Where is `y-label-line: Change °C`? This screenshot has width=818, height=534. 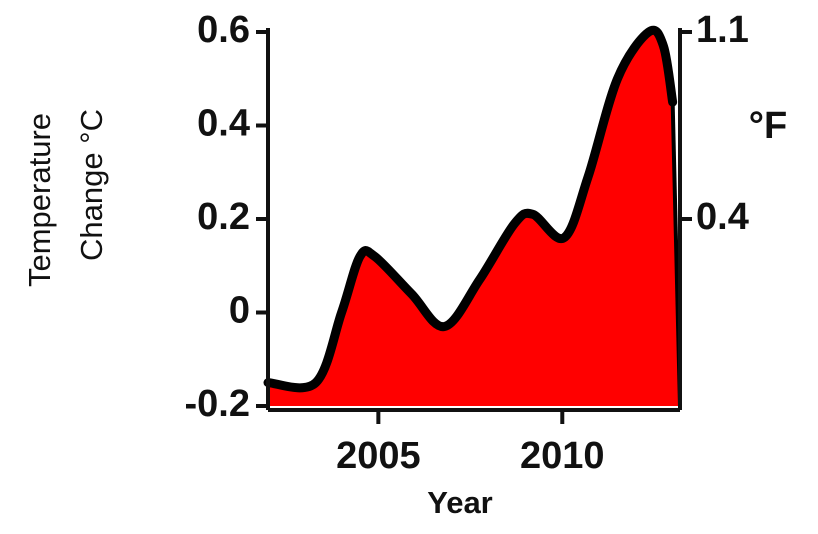
y-label-line: Change °C is located at coordinates (91, 185).